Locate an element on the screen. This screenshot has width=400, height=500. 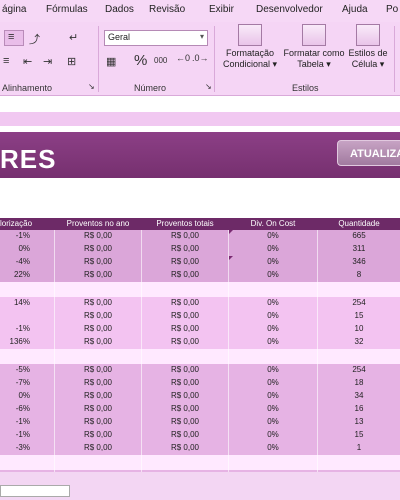
indent-icon: ⇤ is located at coordinates (28, 62).